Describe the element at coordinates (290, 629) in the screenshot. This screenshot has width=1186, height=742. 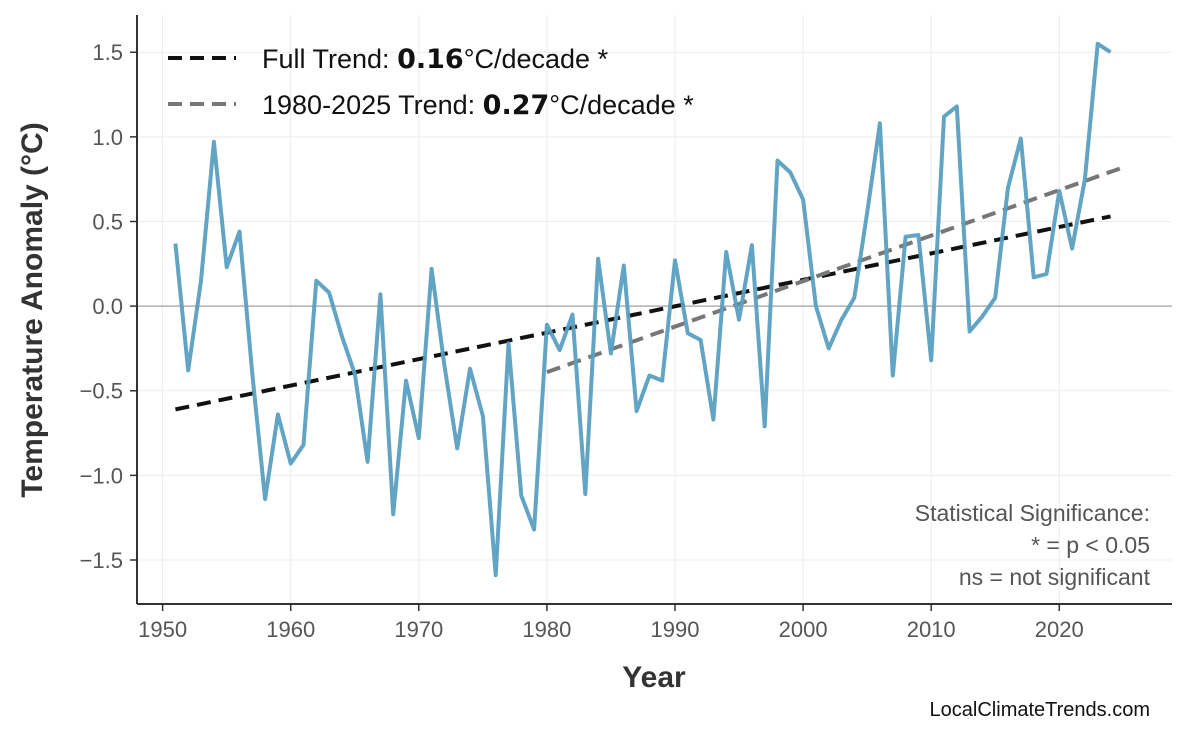
I see `x-tick-label: 1960` at that location.